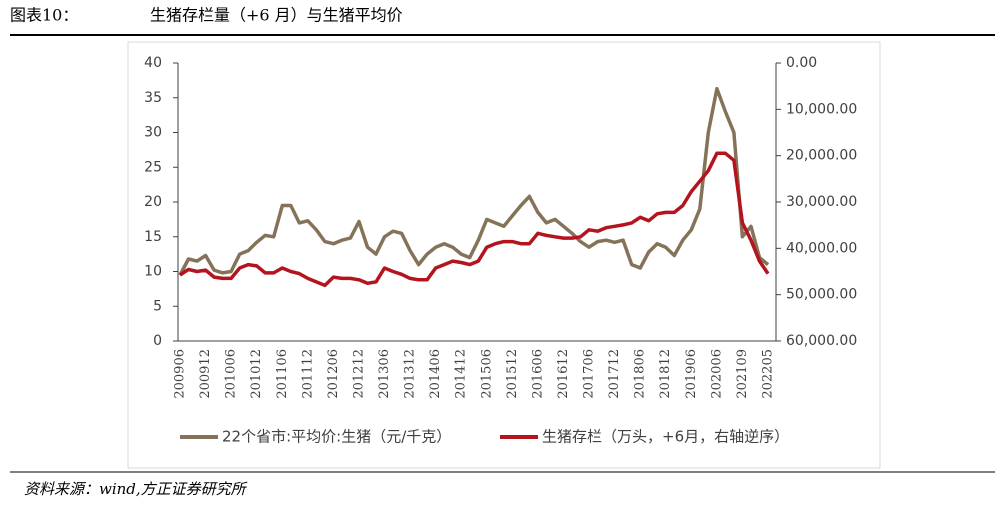 The height and width of the screenshot is (508, 1000). Describe the element at coordinates (665, 437) in the screenshot. I see `legend-label: 生猪存栏（万头，+6月，右轴逆序）` at that location.